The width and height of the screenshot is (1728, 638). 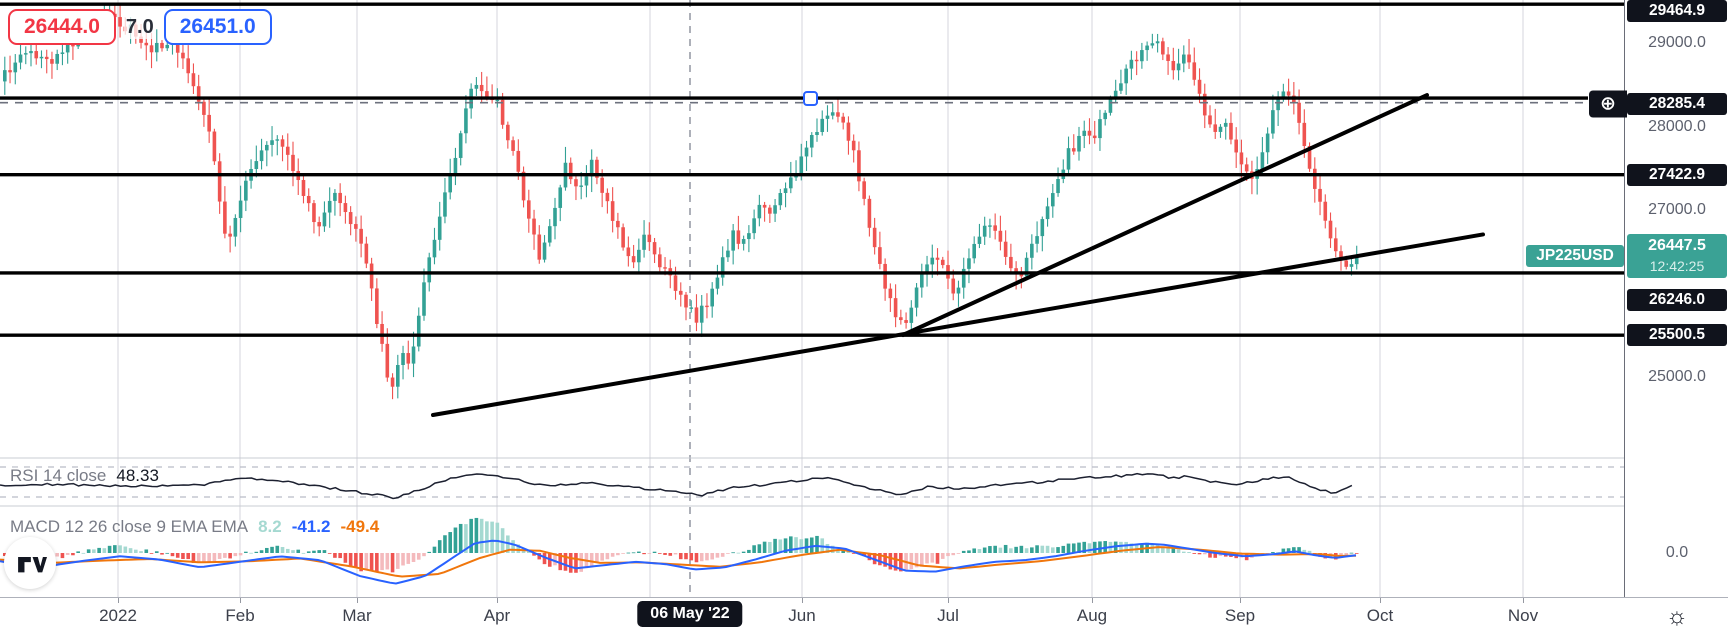 I want to click on trendline, so click(x=1165, y=215).